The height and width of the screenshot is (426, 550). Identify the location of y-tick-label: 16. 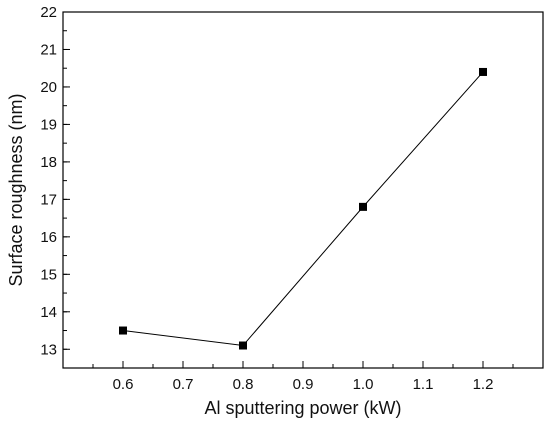
(48, 237).